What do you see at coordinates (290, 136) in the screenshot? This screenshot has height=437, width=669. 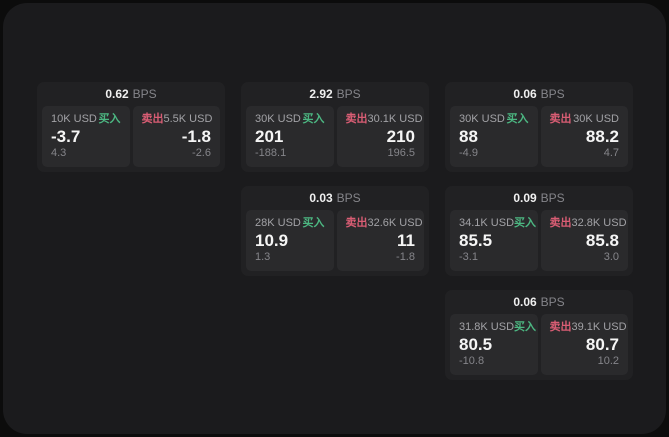 I see `buy-quote-tile: 30K USD 买入 201 -188.1` at bounding box center [290, 136].